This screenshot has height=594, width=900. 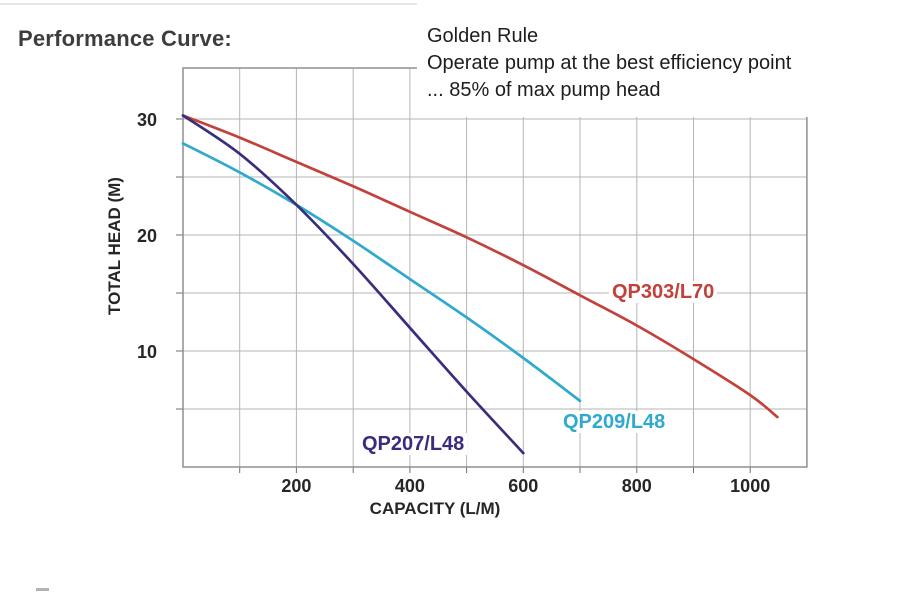 What do you see at coordinates (614, 422) in the screenshot?
I see `curve-label-qp209-l48: QP209/L48` at bounding box center [614, 422].